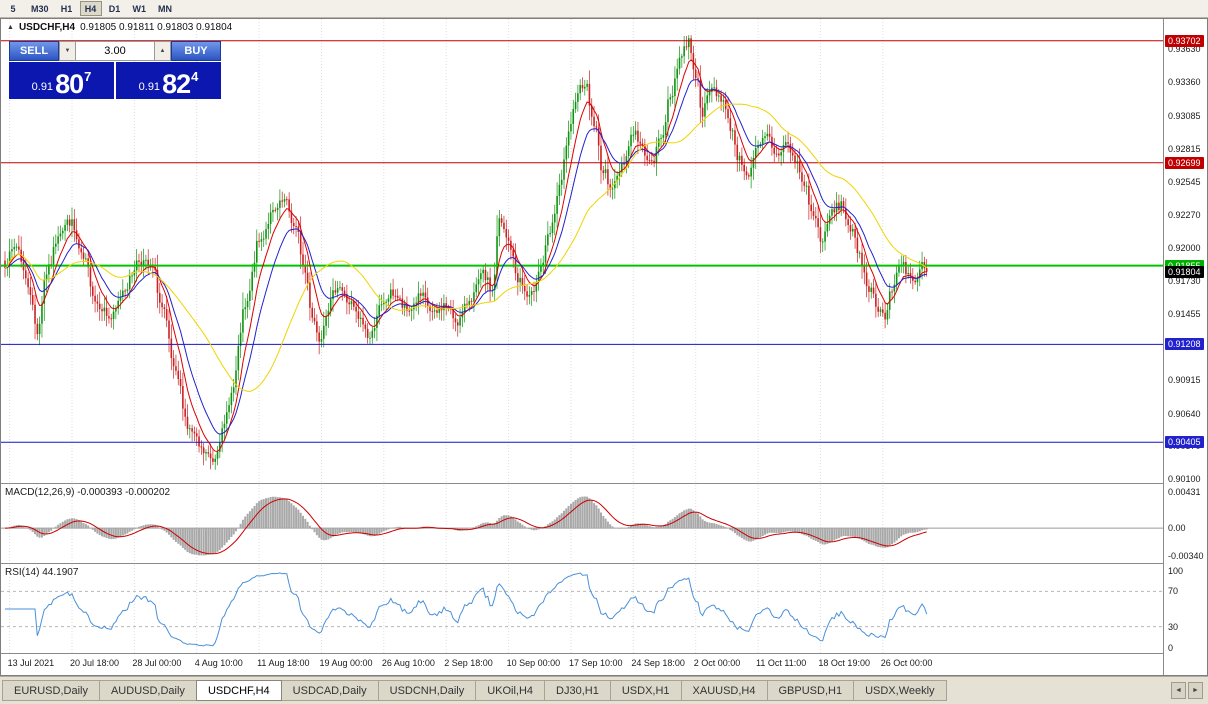  What do you see at coordinates (1184, 271) in the screenshot?
I see `price-level-badge: 0.91804` at bounding box center [1184, 271].